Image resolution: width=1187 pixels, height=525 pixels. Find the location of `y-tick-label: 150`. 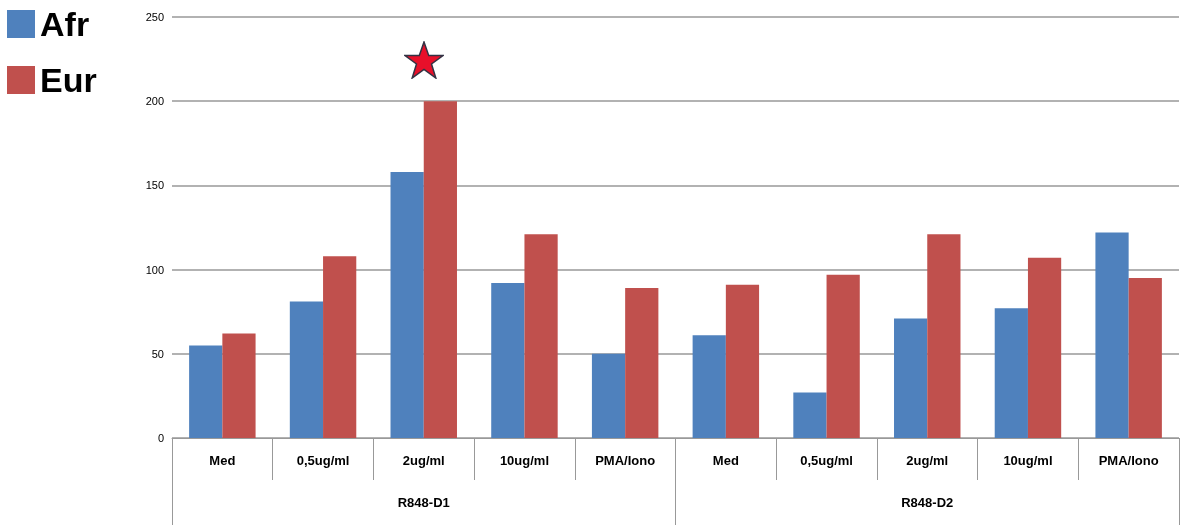

y-tick-label: 150 is located at coordinates (154, 185).